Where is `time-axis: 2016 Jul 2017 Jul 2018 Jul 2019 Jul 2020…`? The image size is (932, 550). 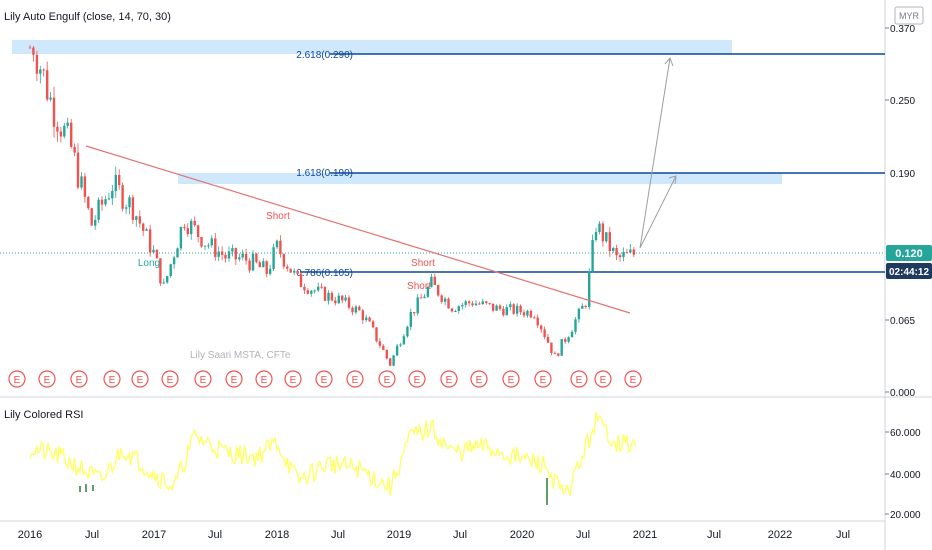 time-axis: 2016 Jul 2017 Jul 2018 Jul 2019 Jul 2020… is located at coordinates (434, 535).